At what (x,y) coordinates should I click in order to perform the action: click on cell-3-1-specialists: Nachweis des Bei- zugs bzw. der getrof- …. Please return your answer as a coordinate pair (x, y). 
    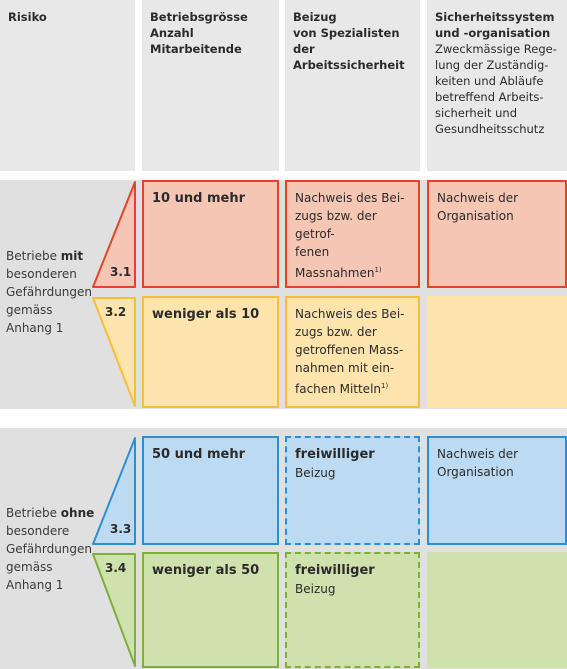
    Looking at the image, I should click on (352, 234).